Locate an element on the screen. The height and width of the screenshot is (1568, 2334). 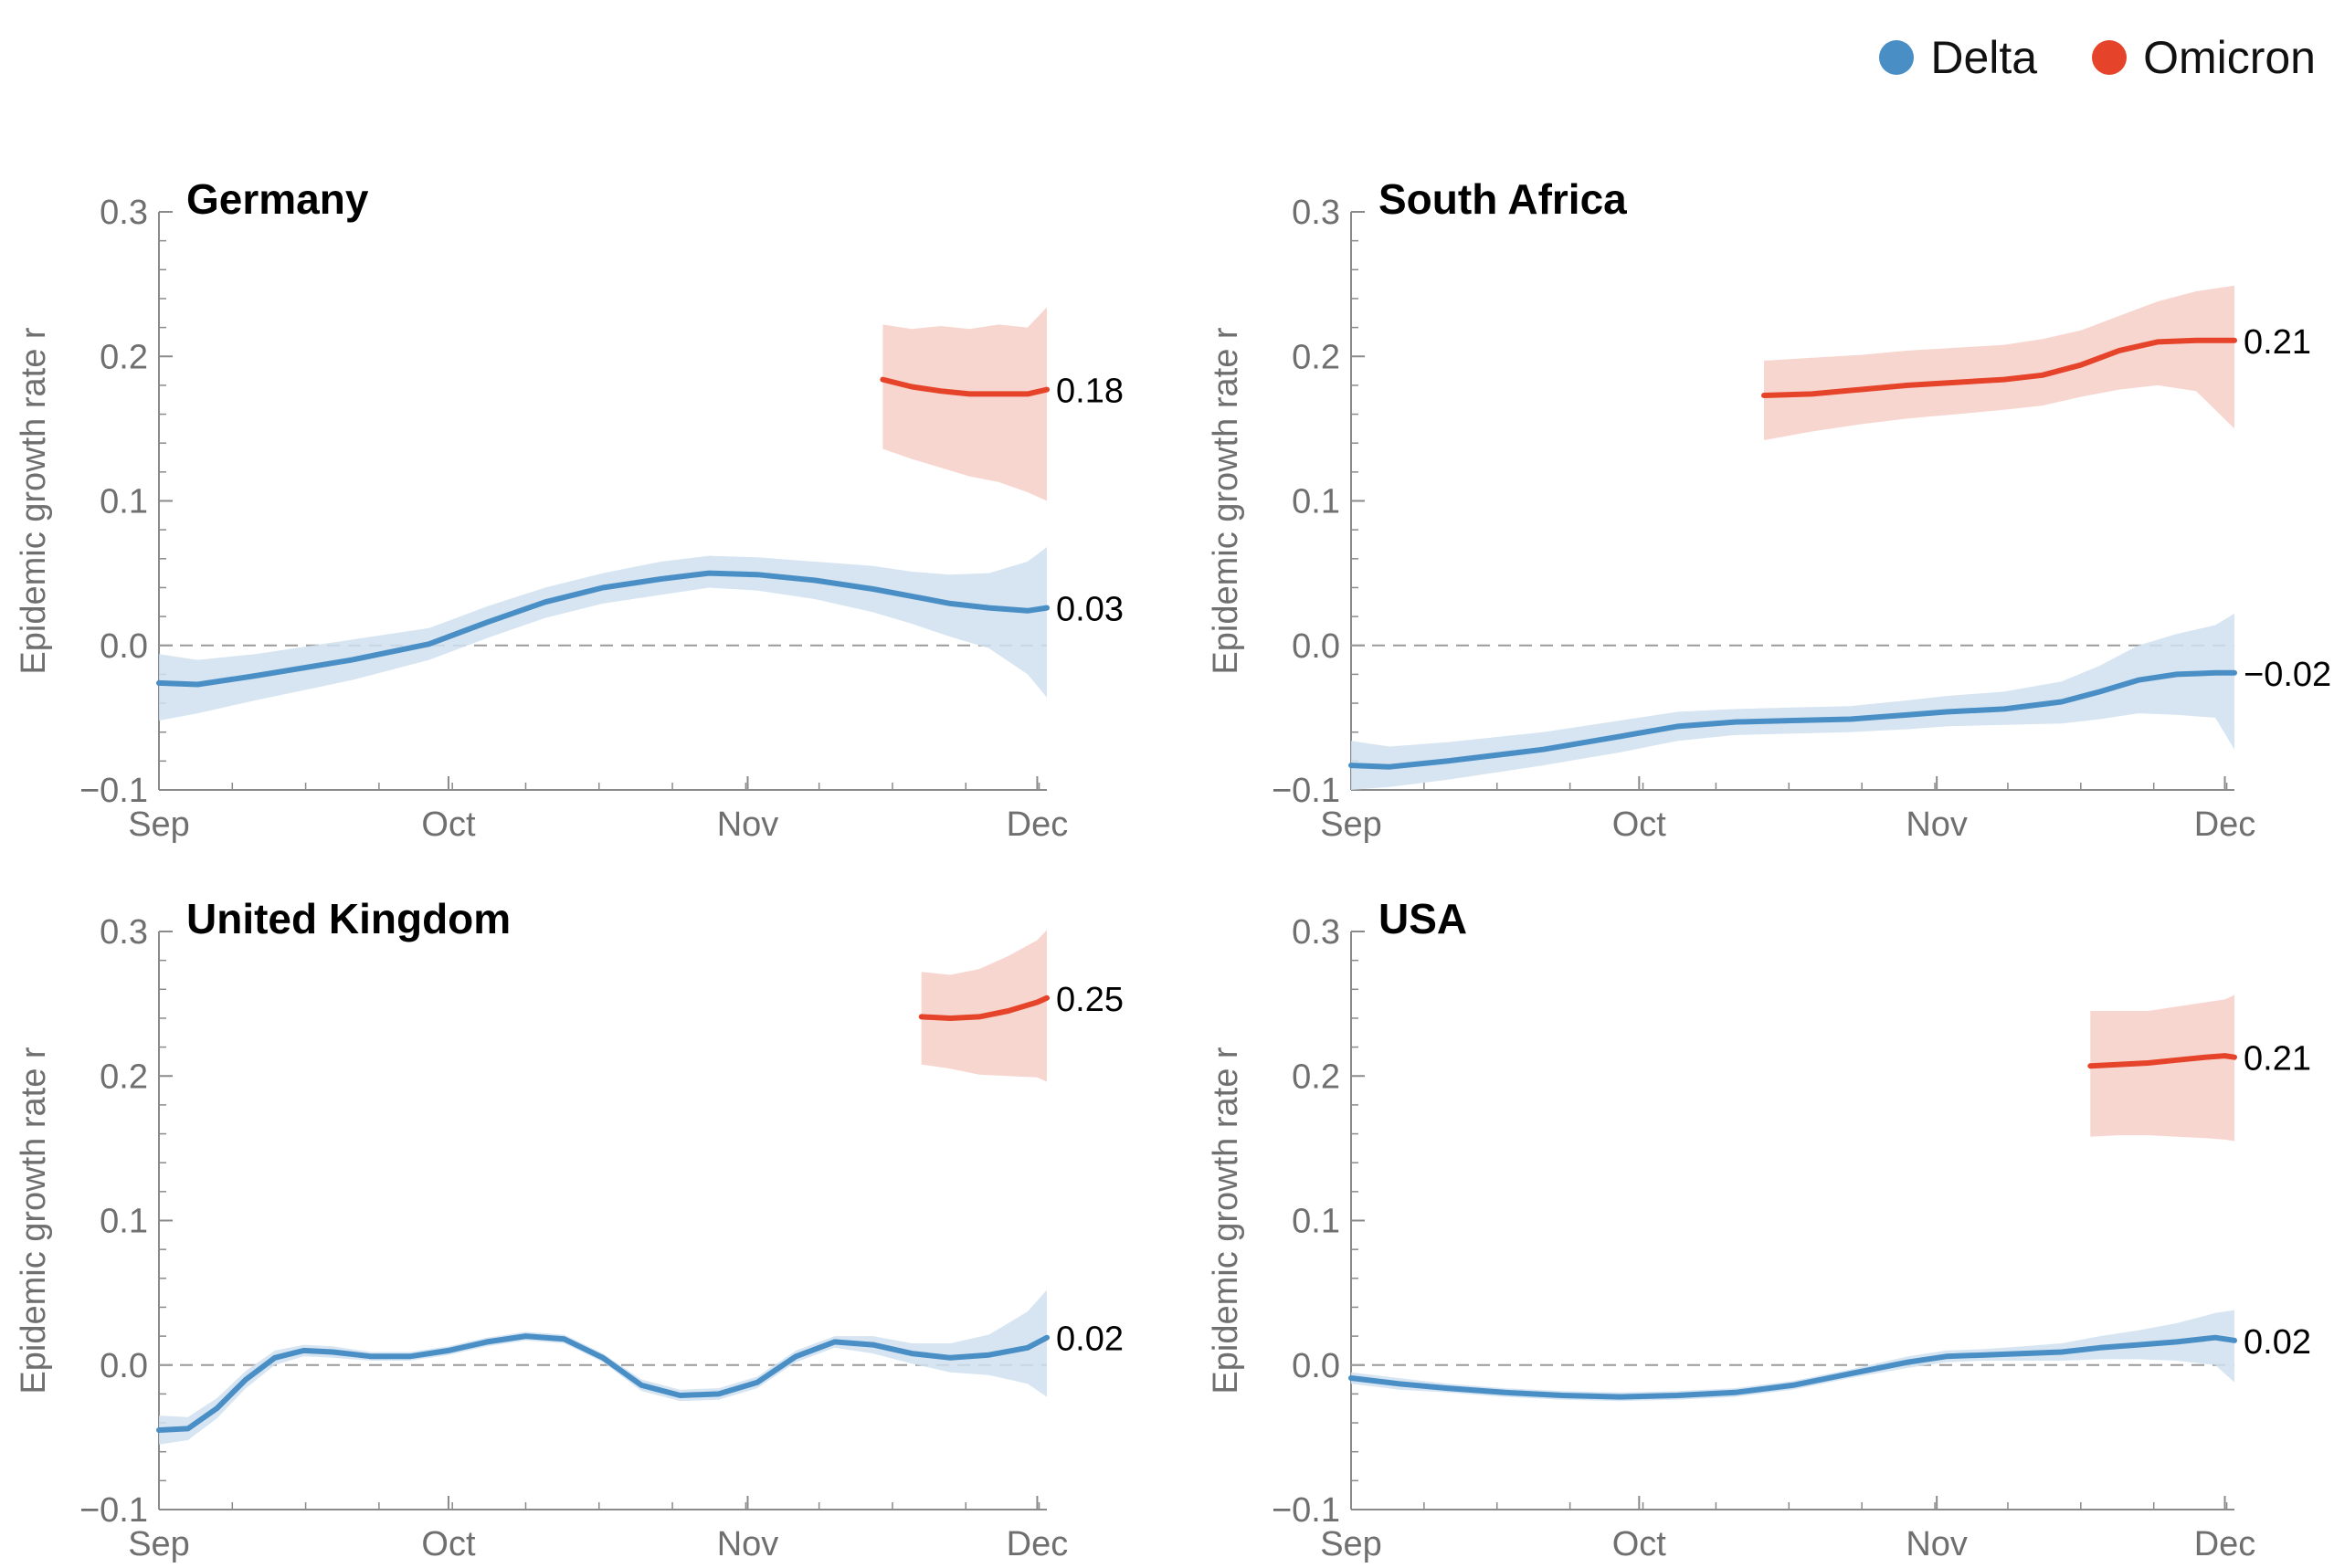
usa-y-axis-label: Epidemic growth rate r is located at coordinates (1226, 1220).